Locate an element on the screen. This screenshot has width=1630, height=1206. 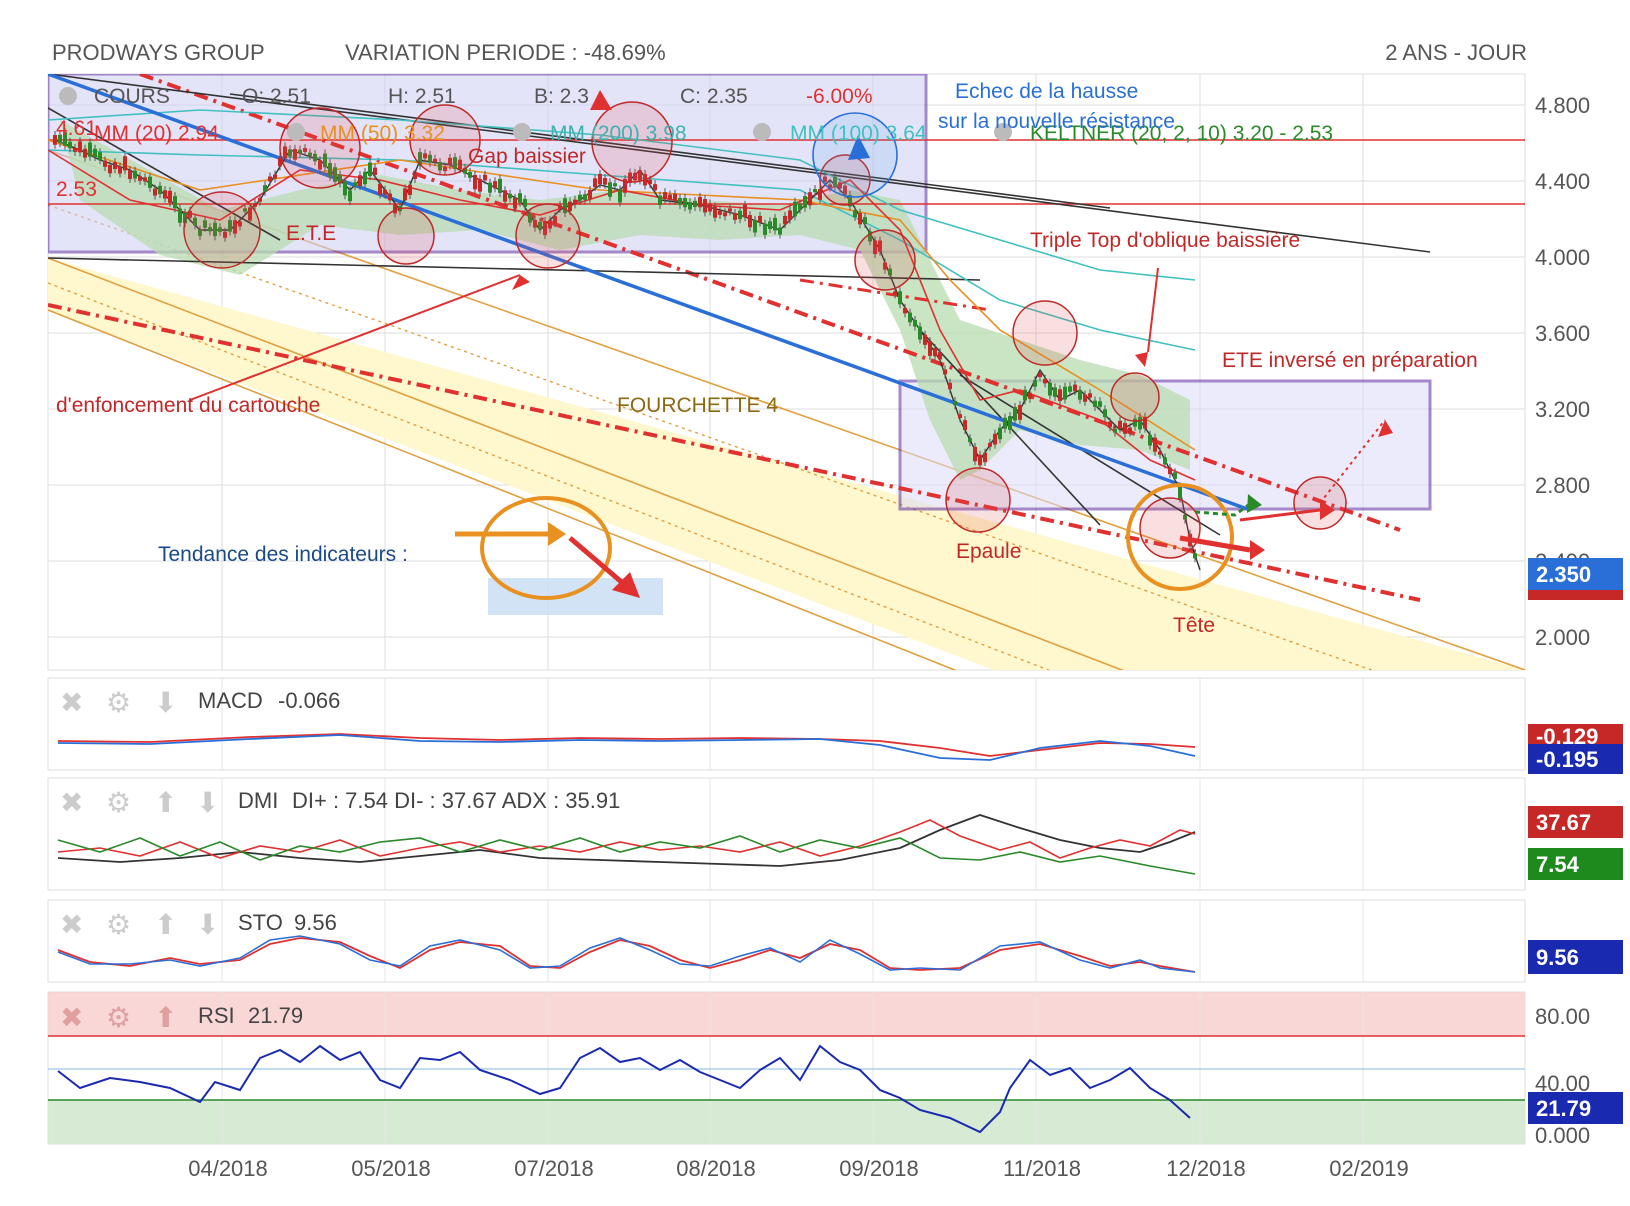
trend-arrow-red is located at coordinates (597, 561).